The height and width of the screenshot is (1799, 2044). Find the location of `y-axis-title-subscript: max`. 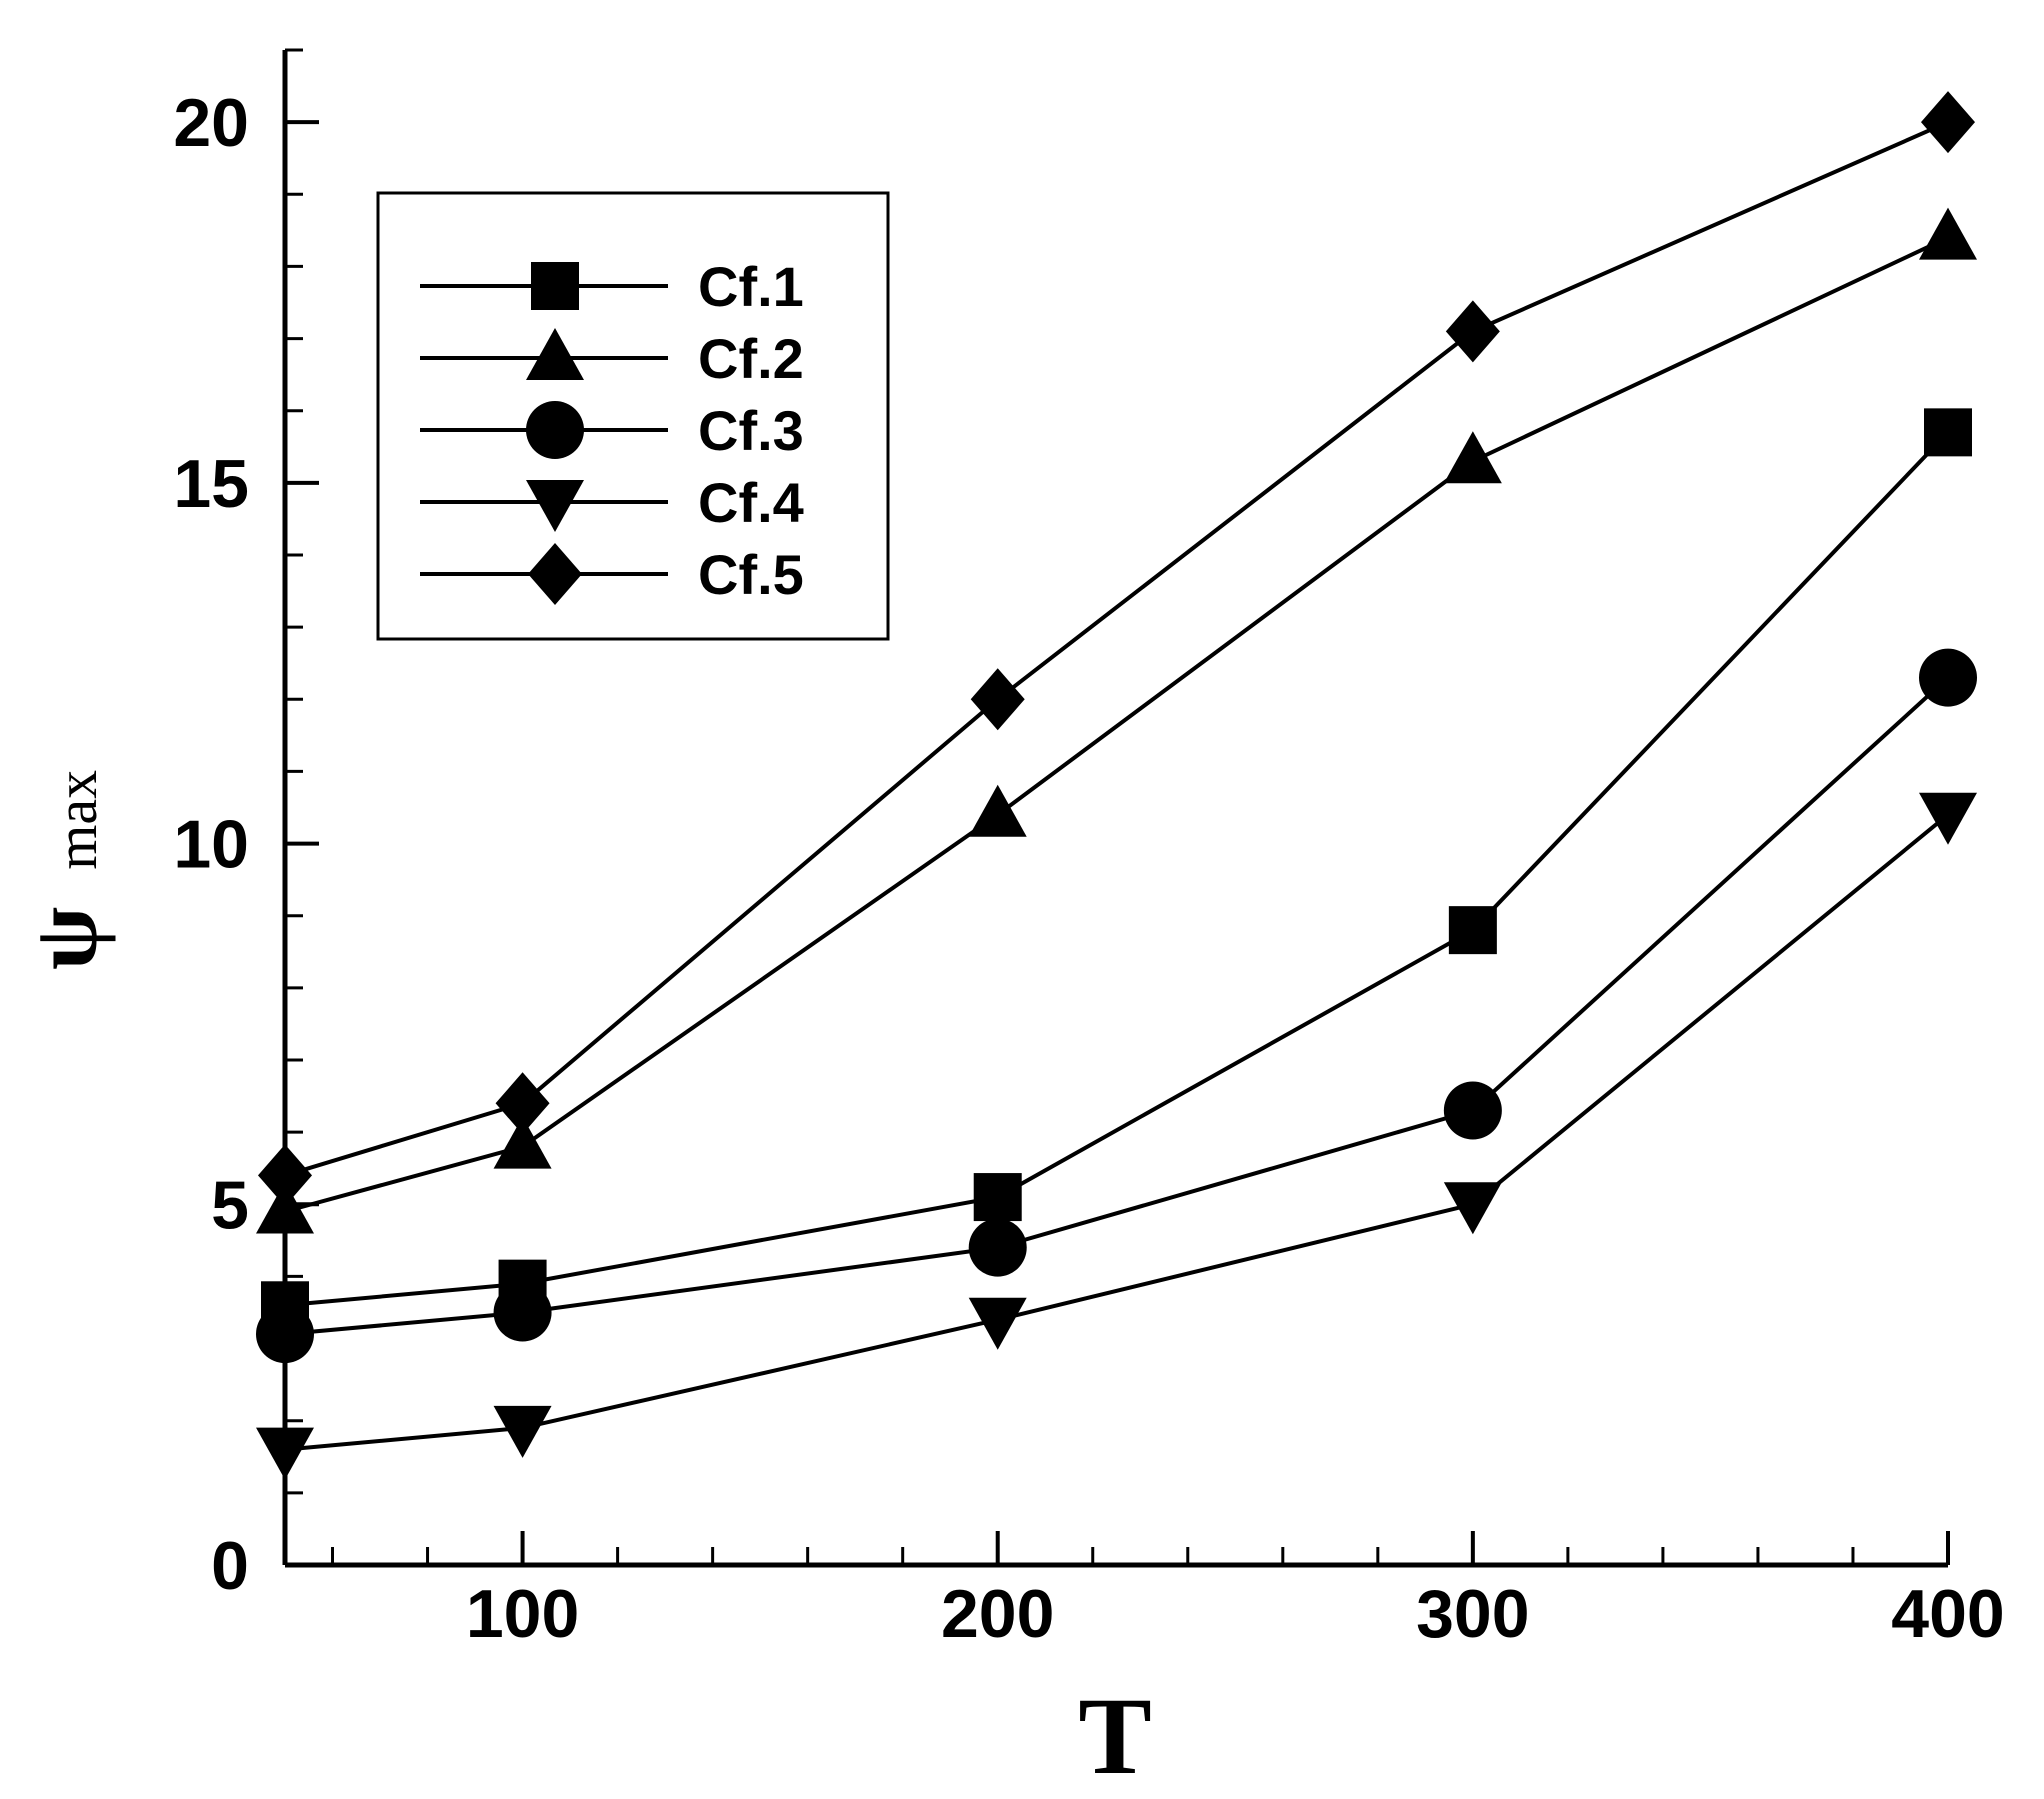

y-axis-title-subscript: max is located at coordinates (76, 820).